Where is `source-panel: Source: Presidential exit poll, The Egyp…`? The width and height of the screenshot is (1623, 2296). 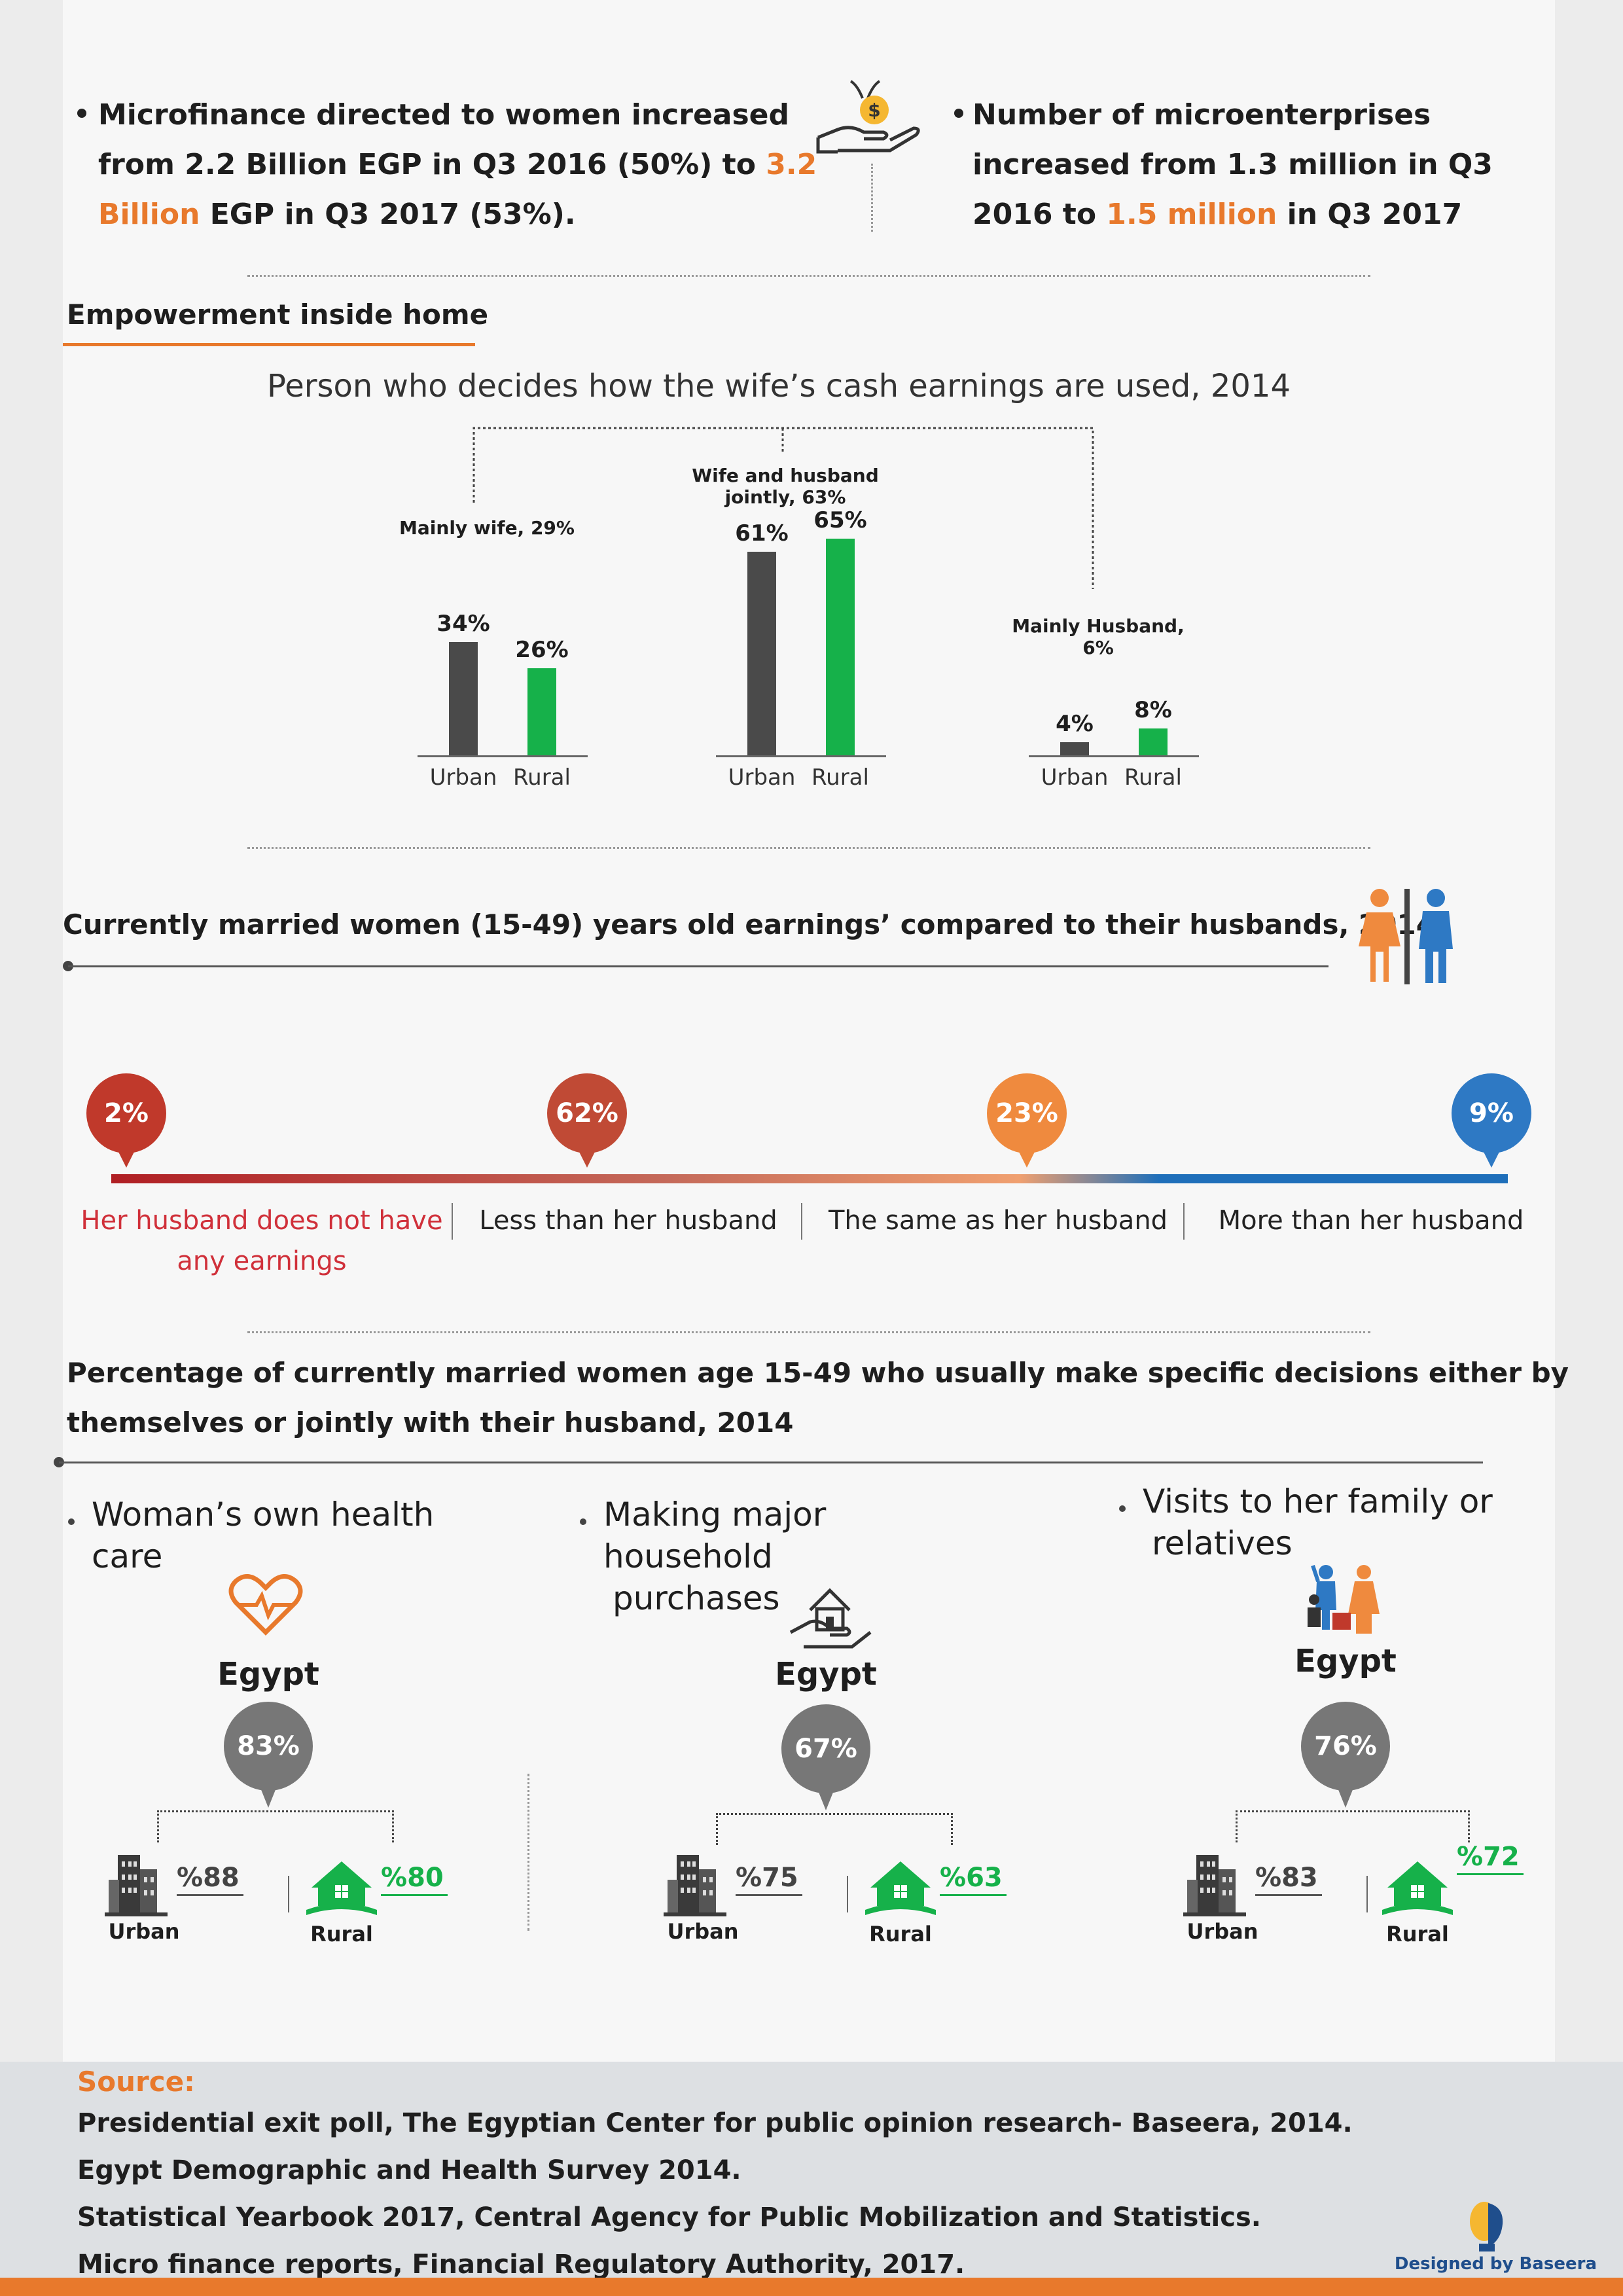 source-panel: Source: Presidential exit poll, The Egyp… is located at coordinates (811, 2171).